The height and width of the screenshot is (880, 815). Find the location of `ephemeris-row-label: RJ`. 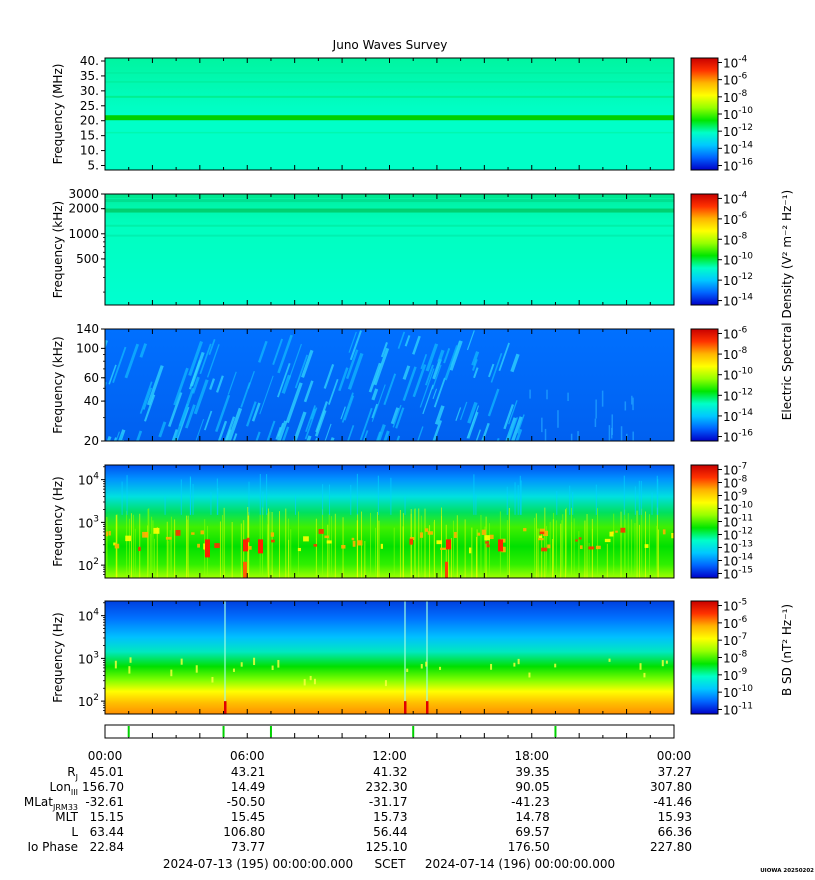

ephemeris-row-label: RJ is located at coordinates (72, 773).